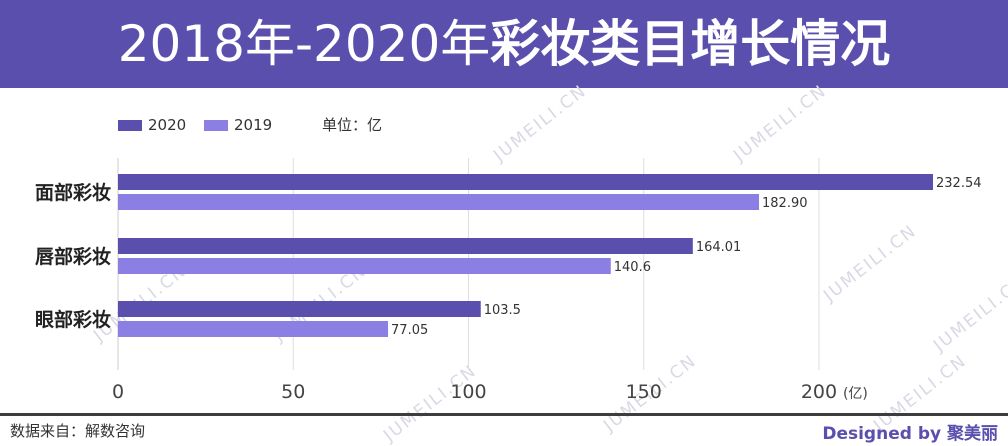  Describe the element at coordinates (785, 203) in the screenshot. I see `data-label: 182.90` at that location.